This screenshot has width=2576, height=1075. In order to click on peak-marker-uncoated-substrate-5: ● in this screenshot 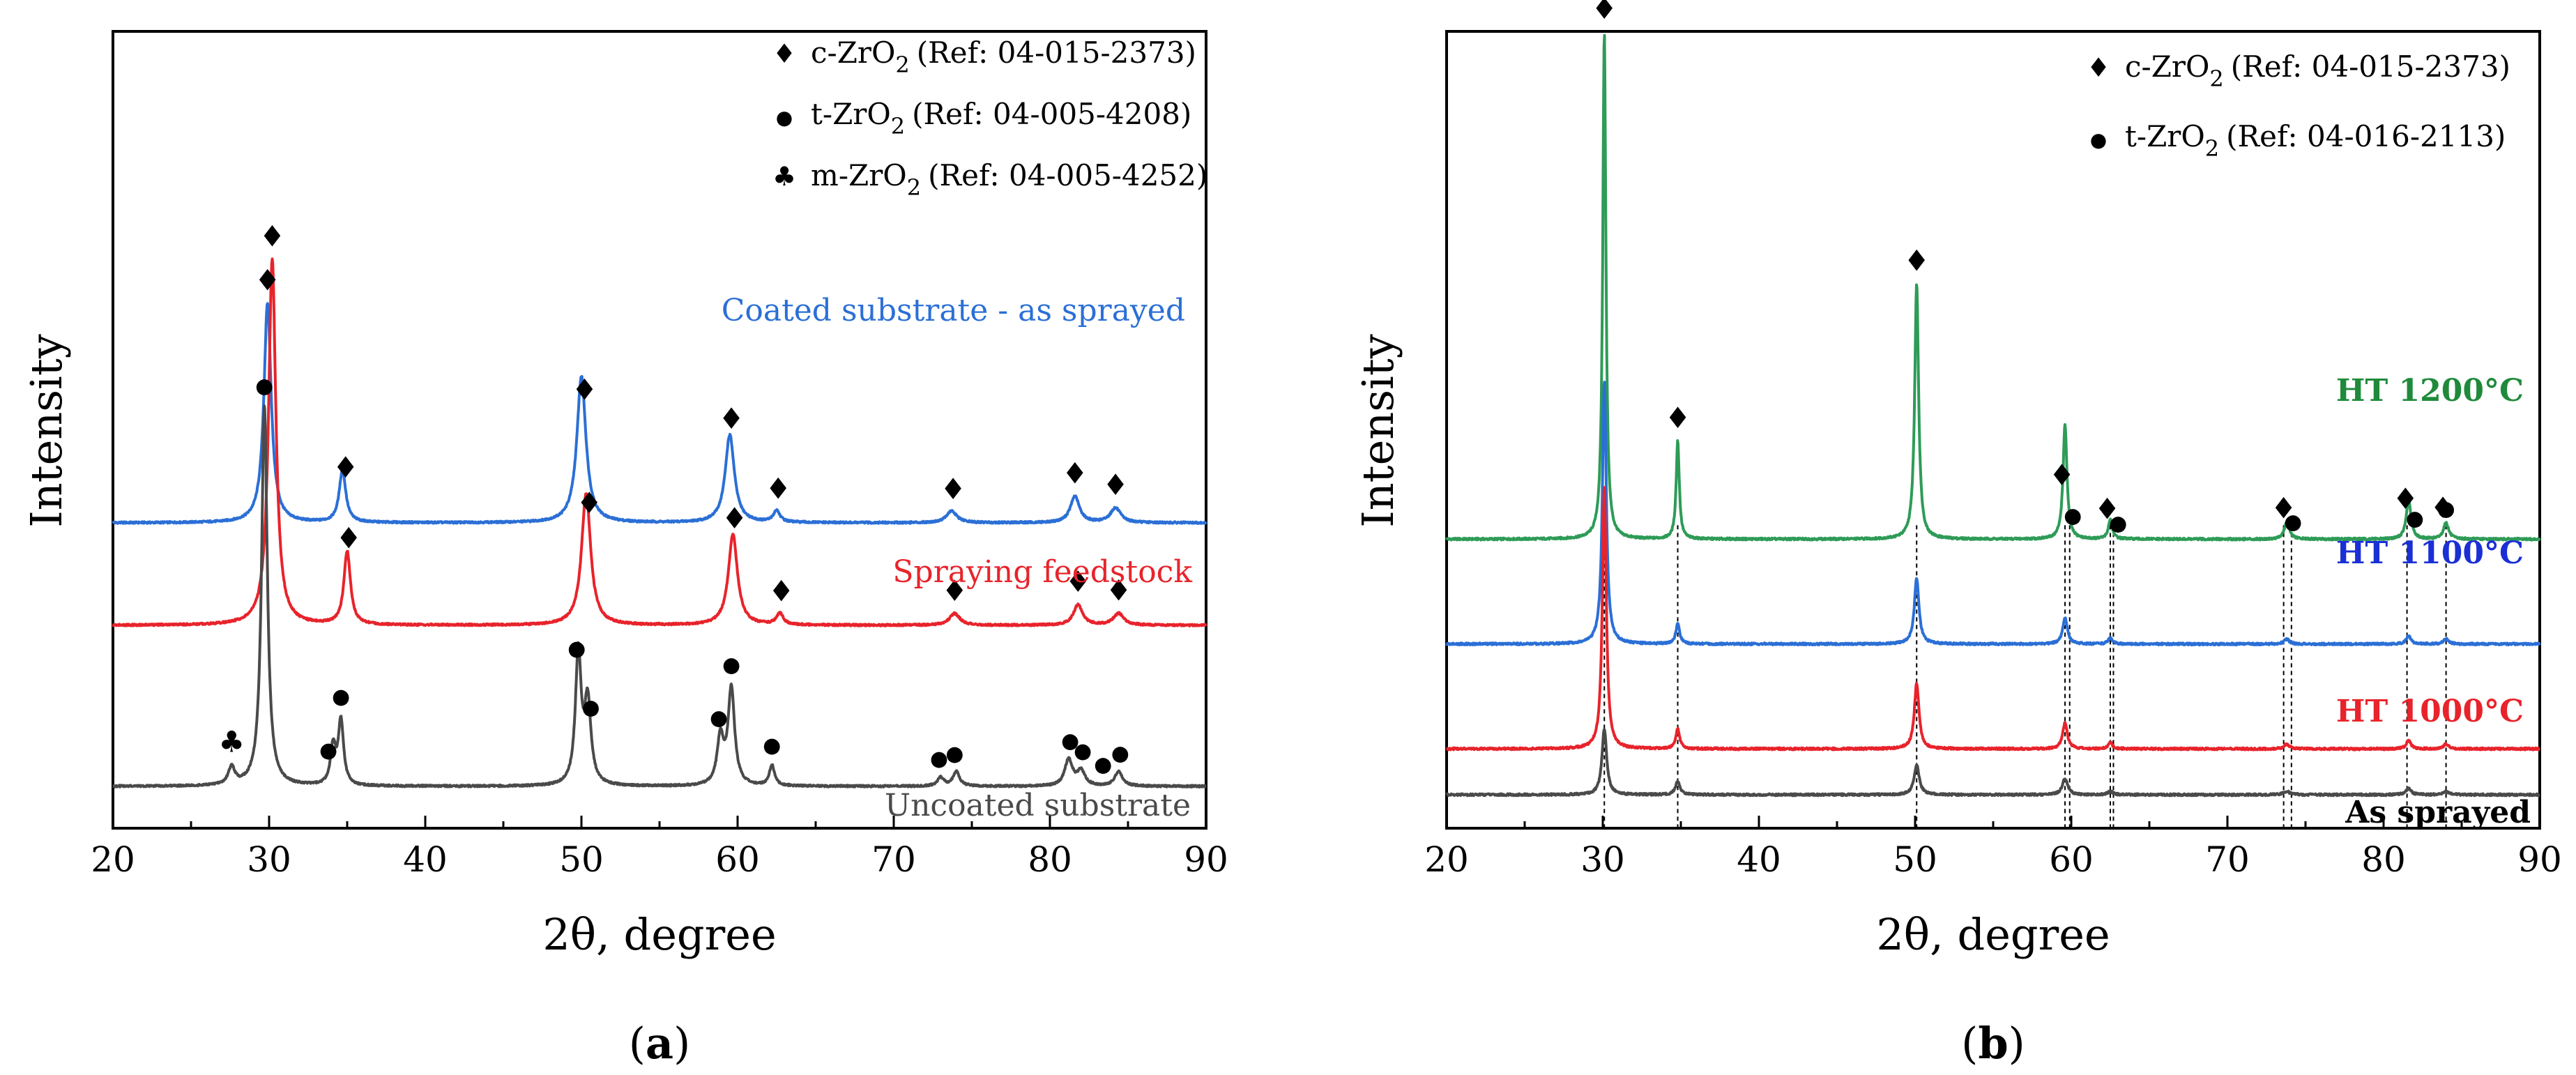, I will do `click(590, 708)`.